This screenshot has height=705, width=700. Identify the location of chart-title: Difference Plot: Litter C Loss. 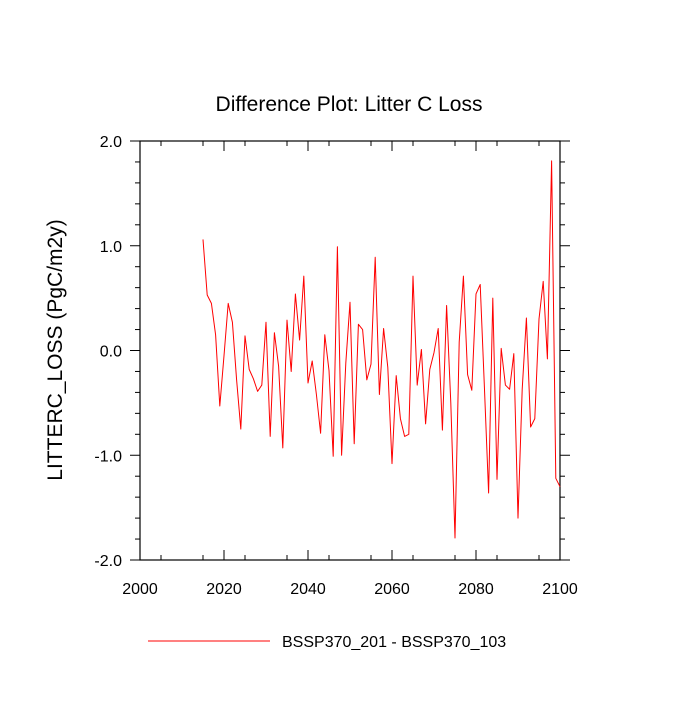
(349, 104).